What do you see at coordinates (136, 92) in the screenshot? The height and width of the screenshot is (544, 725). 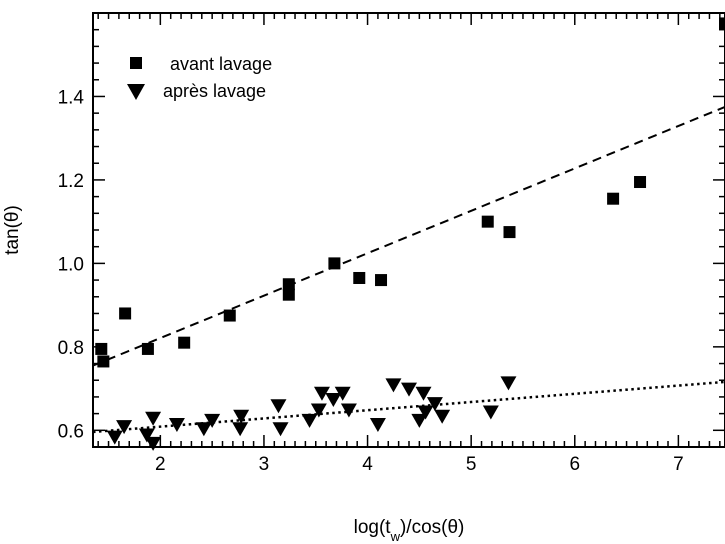 I see `legend-marker-triangle` at bounding box center [136, 92].